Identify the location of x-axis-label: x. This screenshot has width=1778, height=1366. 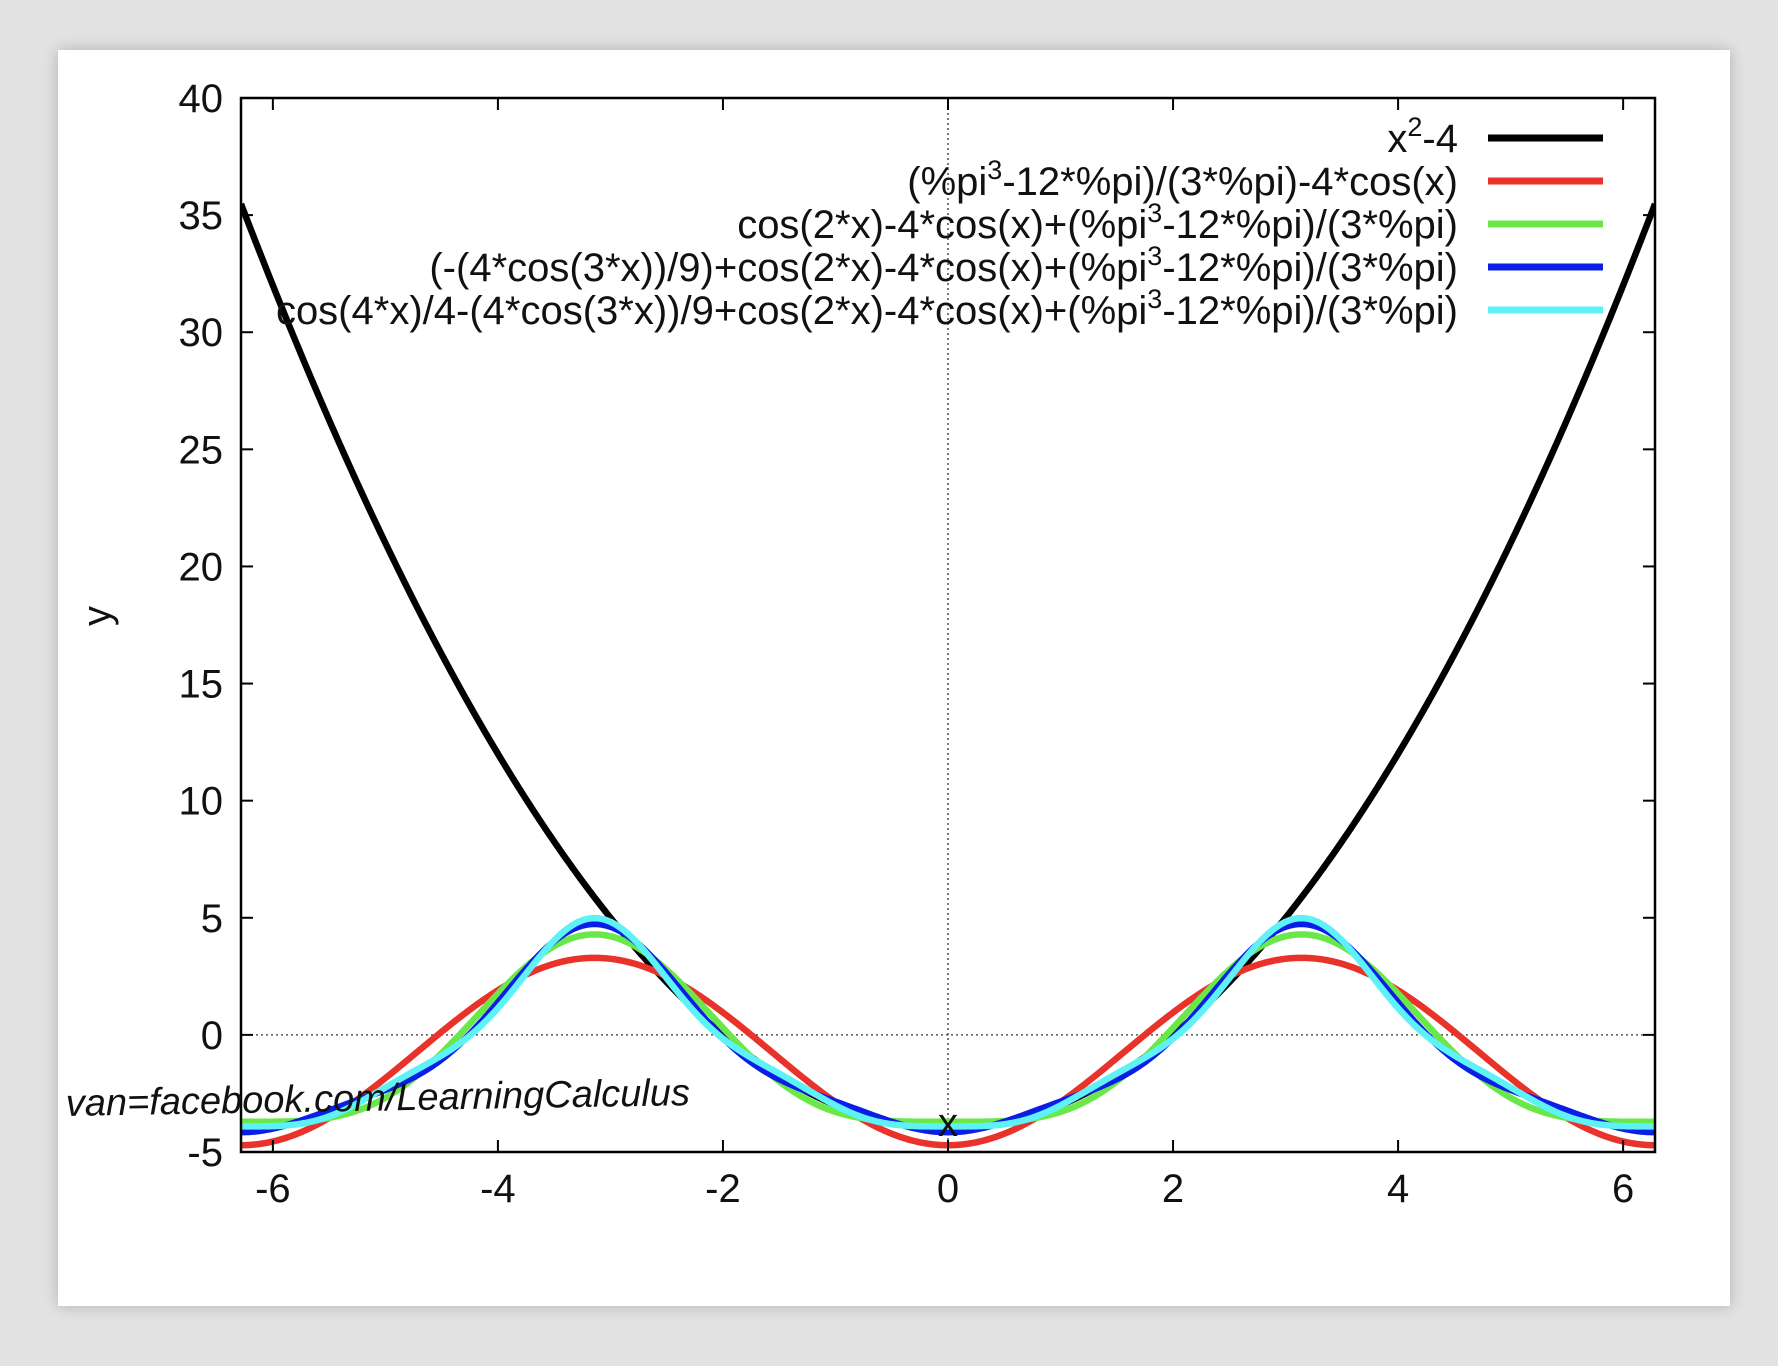
(948, 1123).